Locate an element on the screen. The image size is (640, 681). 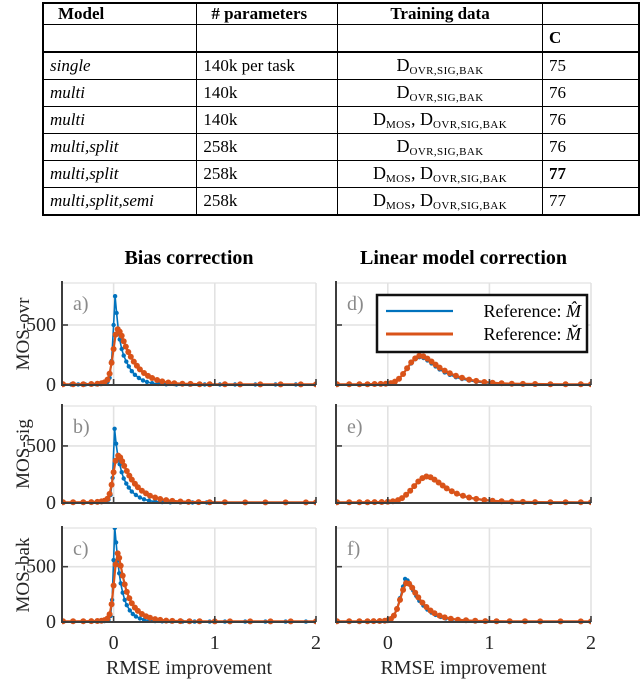
parameters-cell: 258k is located at coordinates (267, 147).